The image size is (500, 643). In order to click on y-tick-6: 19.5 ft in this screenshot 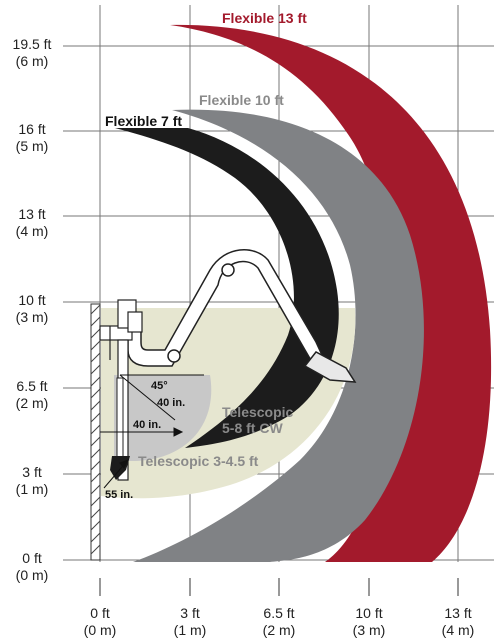, I will do `click(32, 44)`.